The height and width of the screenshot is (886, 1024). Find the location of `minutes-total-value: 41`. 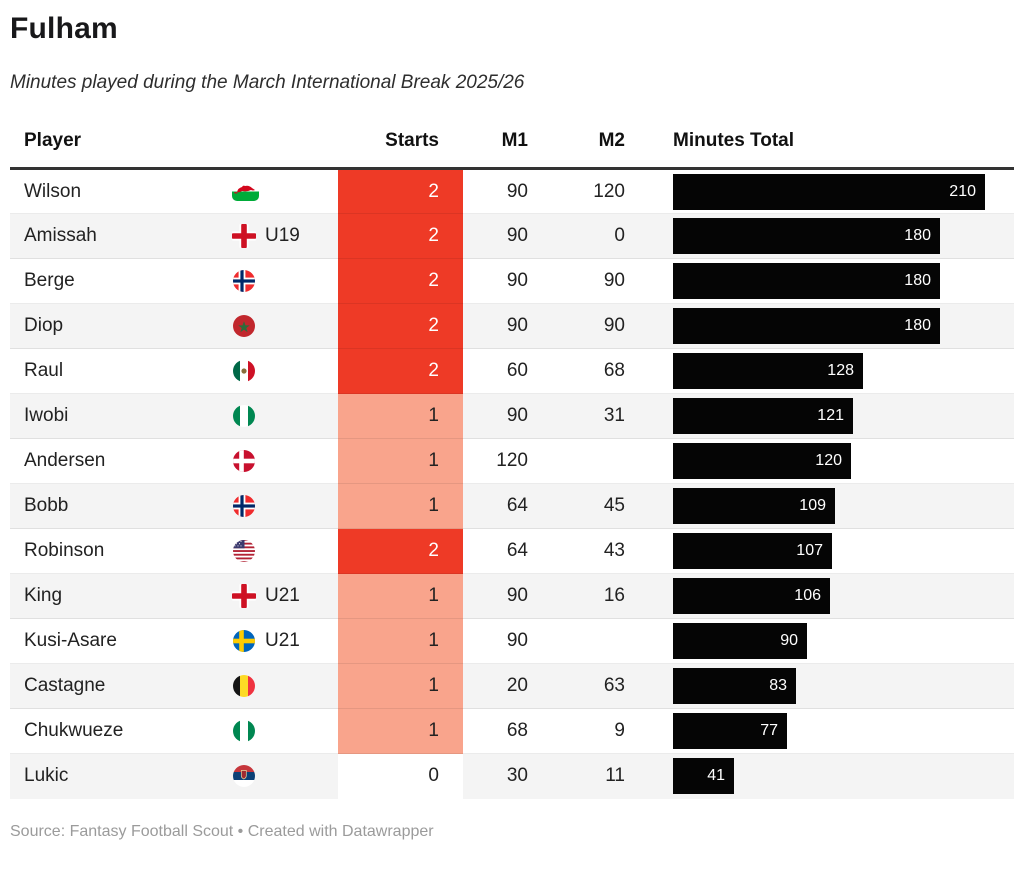

minutes-total-value: 41 is located at coordinates (716, 776).